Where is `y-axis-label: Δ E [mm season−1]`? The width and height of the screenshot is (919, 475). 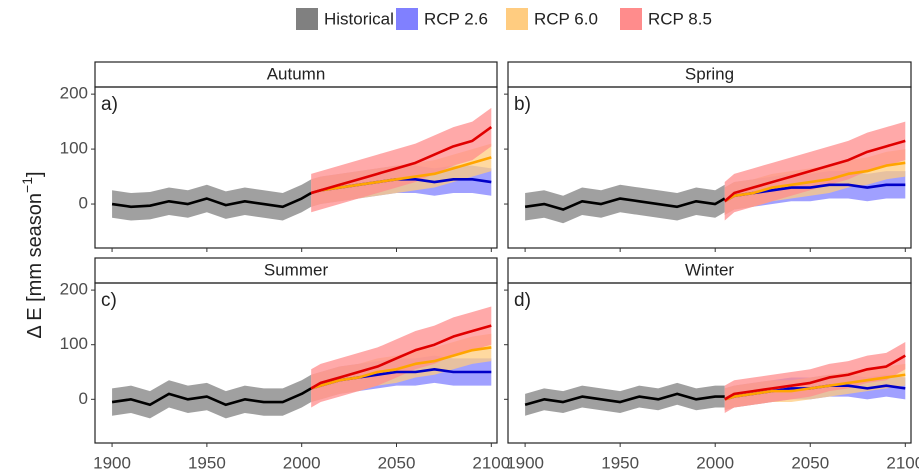
y-axis-label: Δ E [mm season−1] is located at coordinates (33, 254).